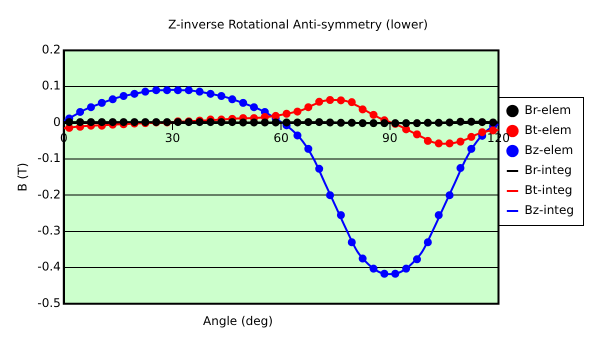  Describe the element at coordinates (298, 24) in the screenshot. I see `chart-title: Z-inverse Rotational Anti-symmetry (lower)` at that location.